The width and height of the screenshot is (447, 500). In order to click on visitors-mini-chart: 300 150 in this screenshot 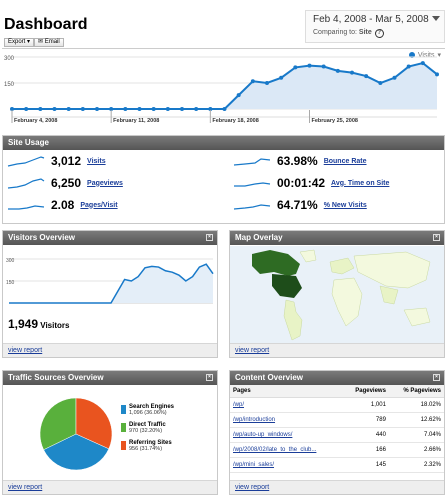, I will do `click(110, 281)`.